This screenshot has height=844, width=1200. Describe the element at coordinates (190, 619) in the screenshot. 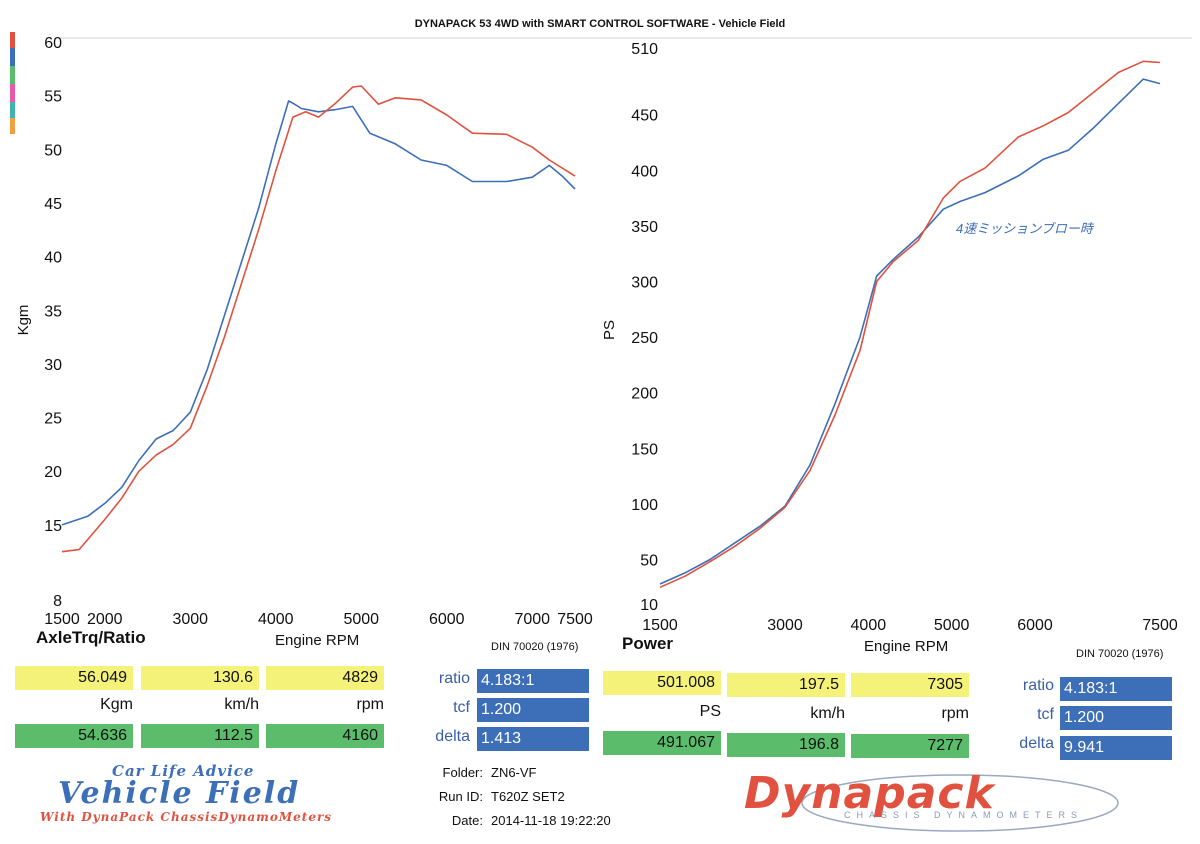

I see `torque-xtick-label: 3000` at that location.